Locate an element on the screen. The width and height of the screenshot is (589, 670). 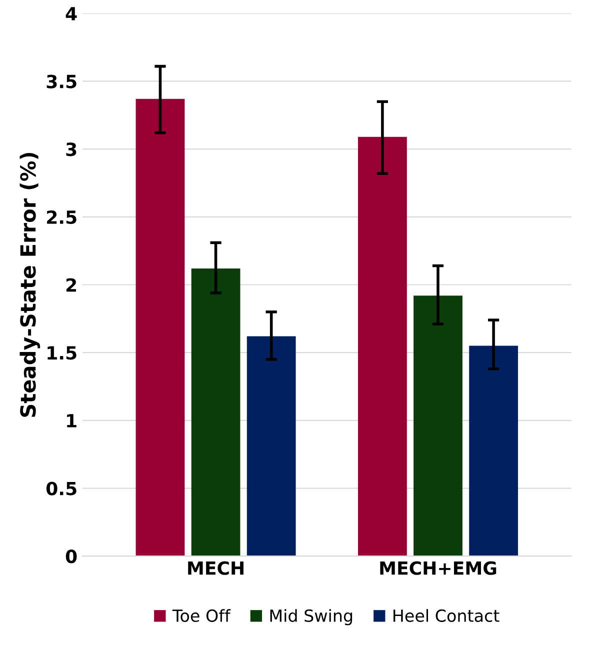
y-tick-label: 3 is located at coordinates (71, 149).